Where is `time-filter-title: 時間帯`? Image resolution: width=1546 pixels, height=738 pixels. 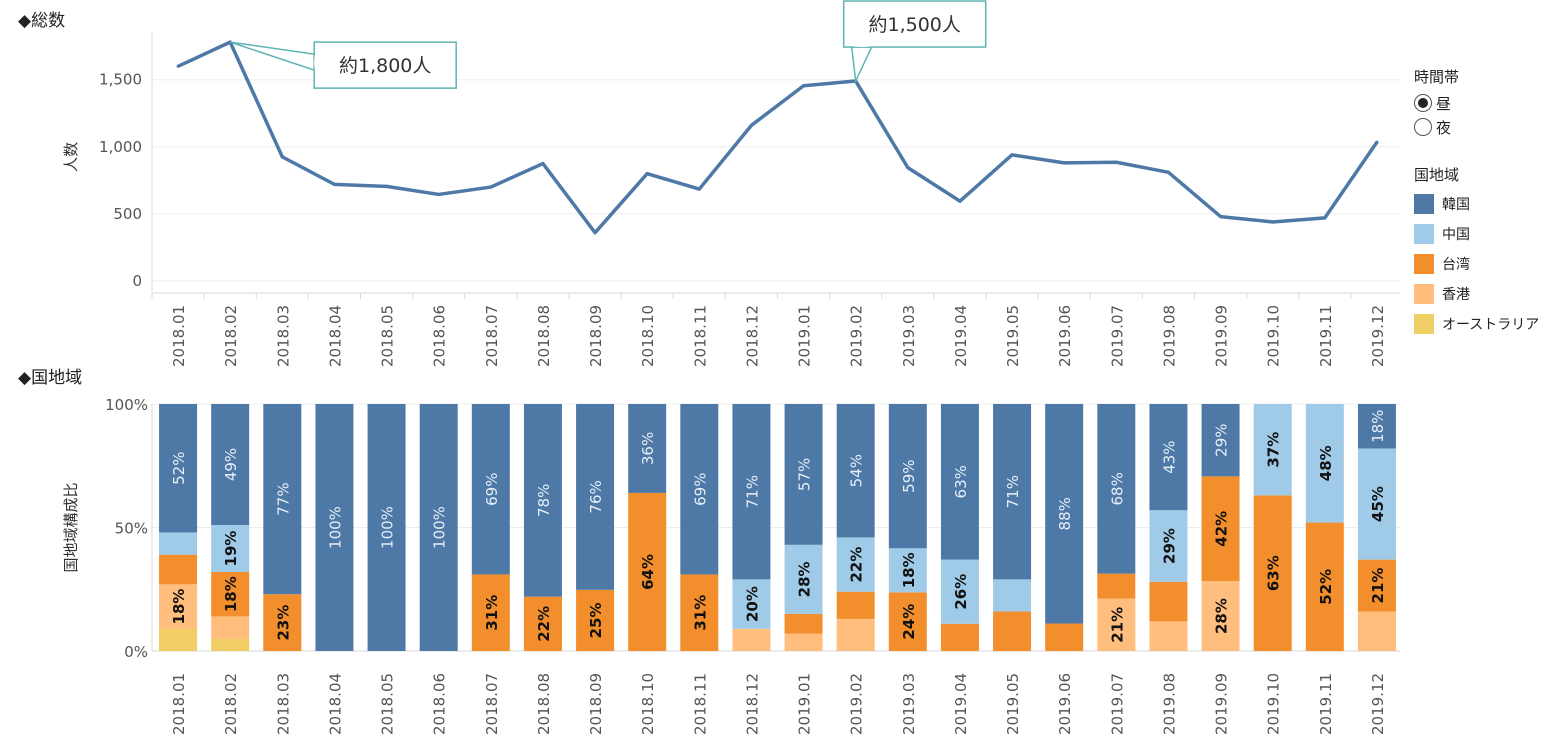 time-filter-title: 時間帯 is located at coordinates (1437, 77).